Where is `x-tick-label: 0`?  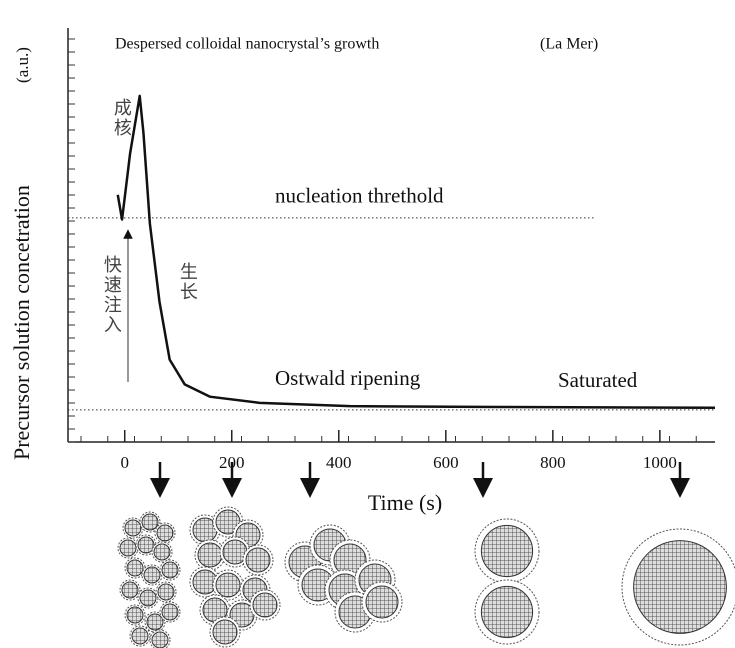
x-tick-label: 0 is located at coordinates (124, 462).